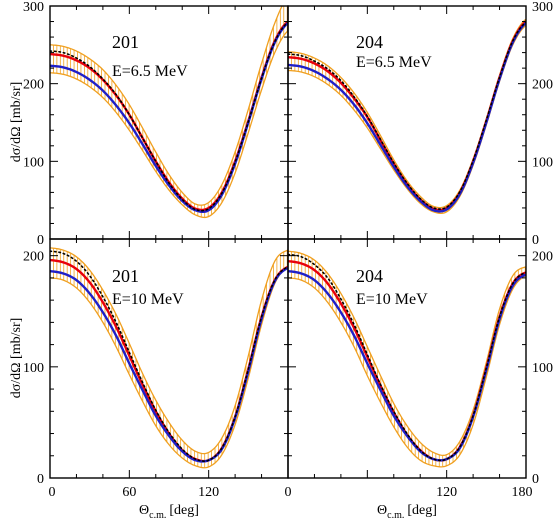  Describe the element at coordinates (392, 299) in the screenshot. I see `annotation-energy-bottom-right: E=10 MeV` at that location.